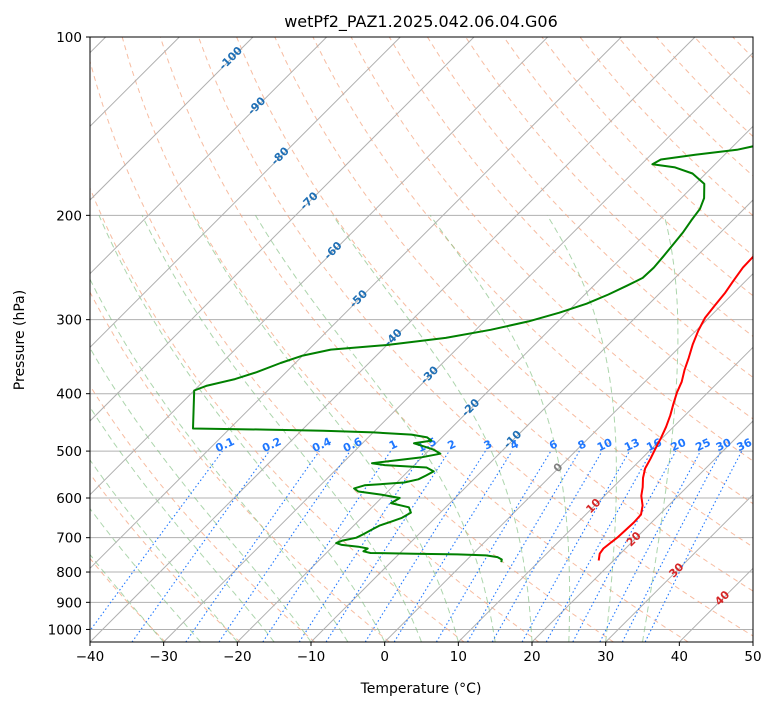  I want to click on x-axis-title: Temperature (°C), so click(421, 689).